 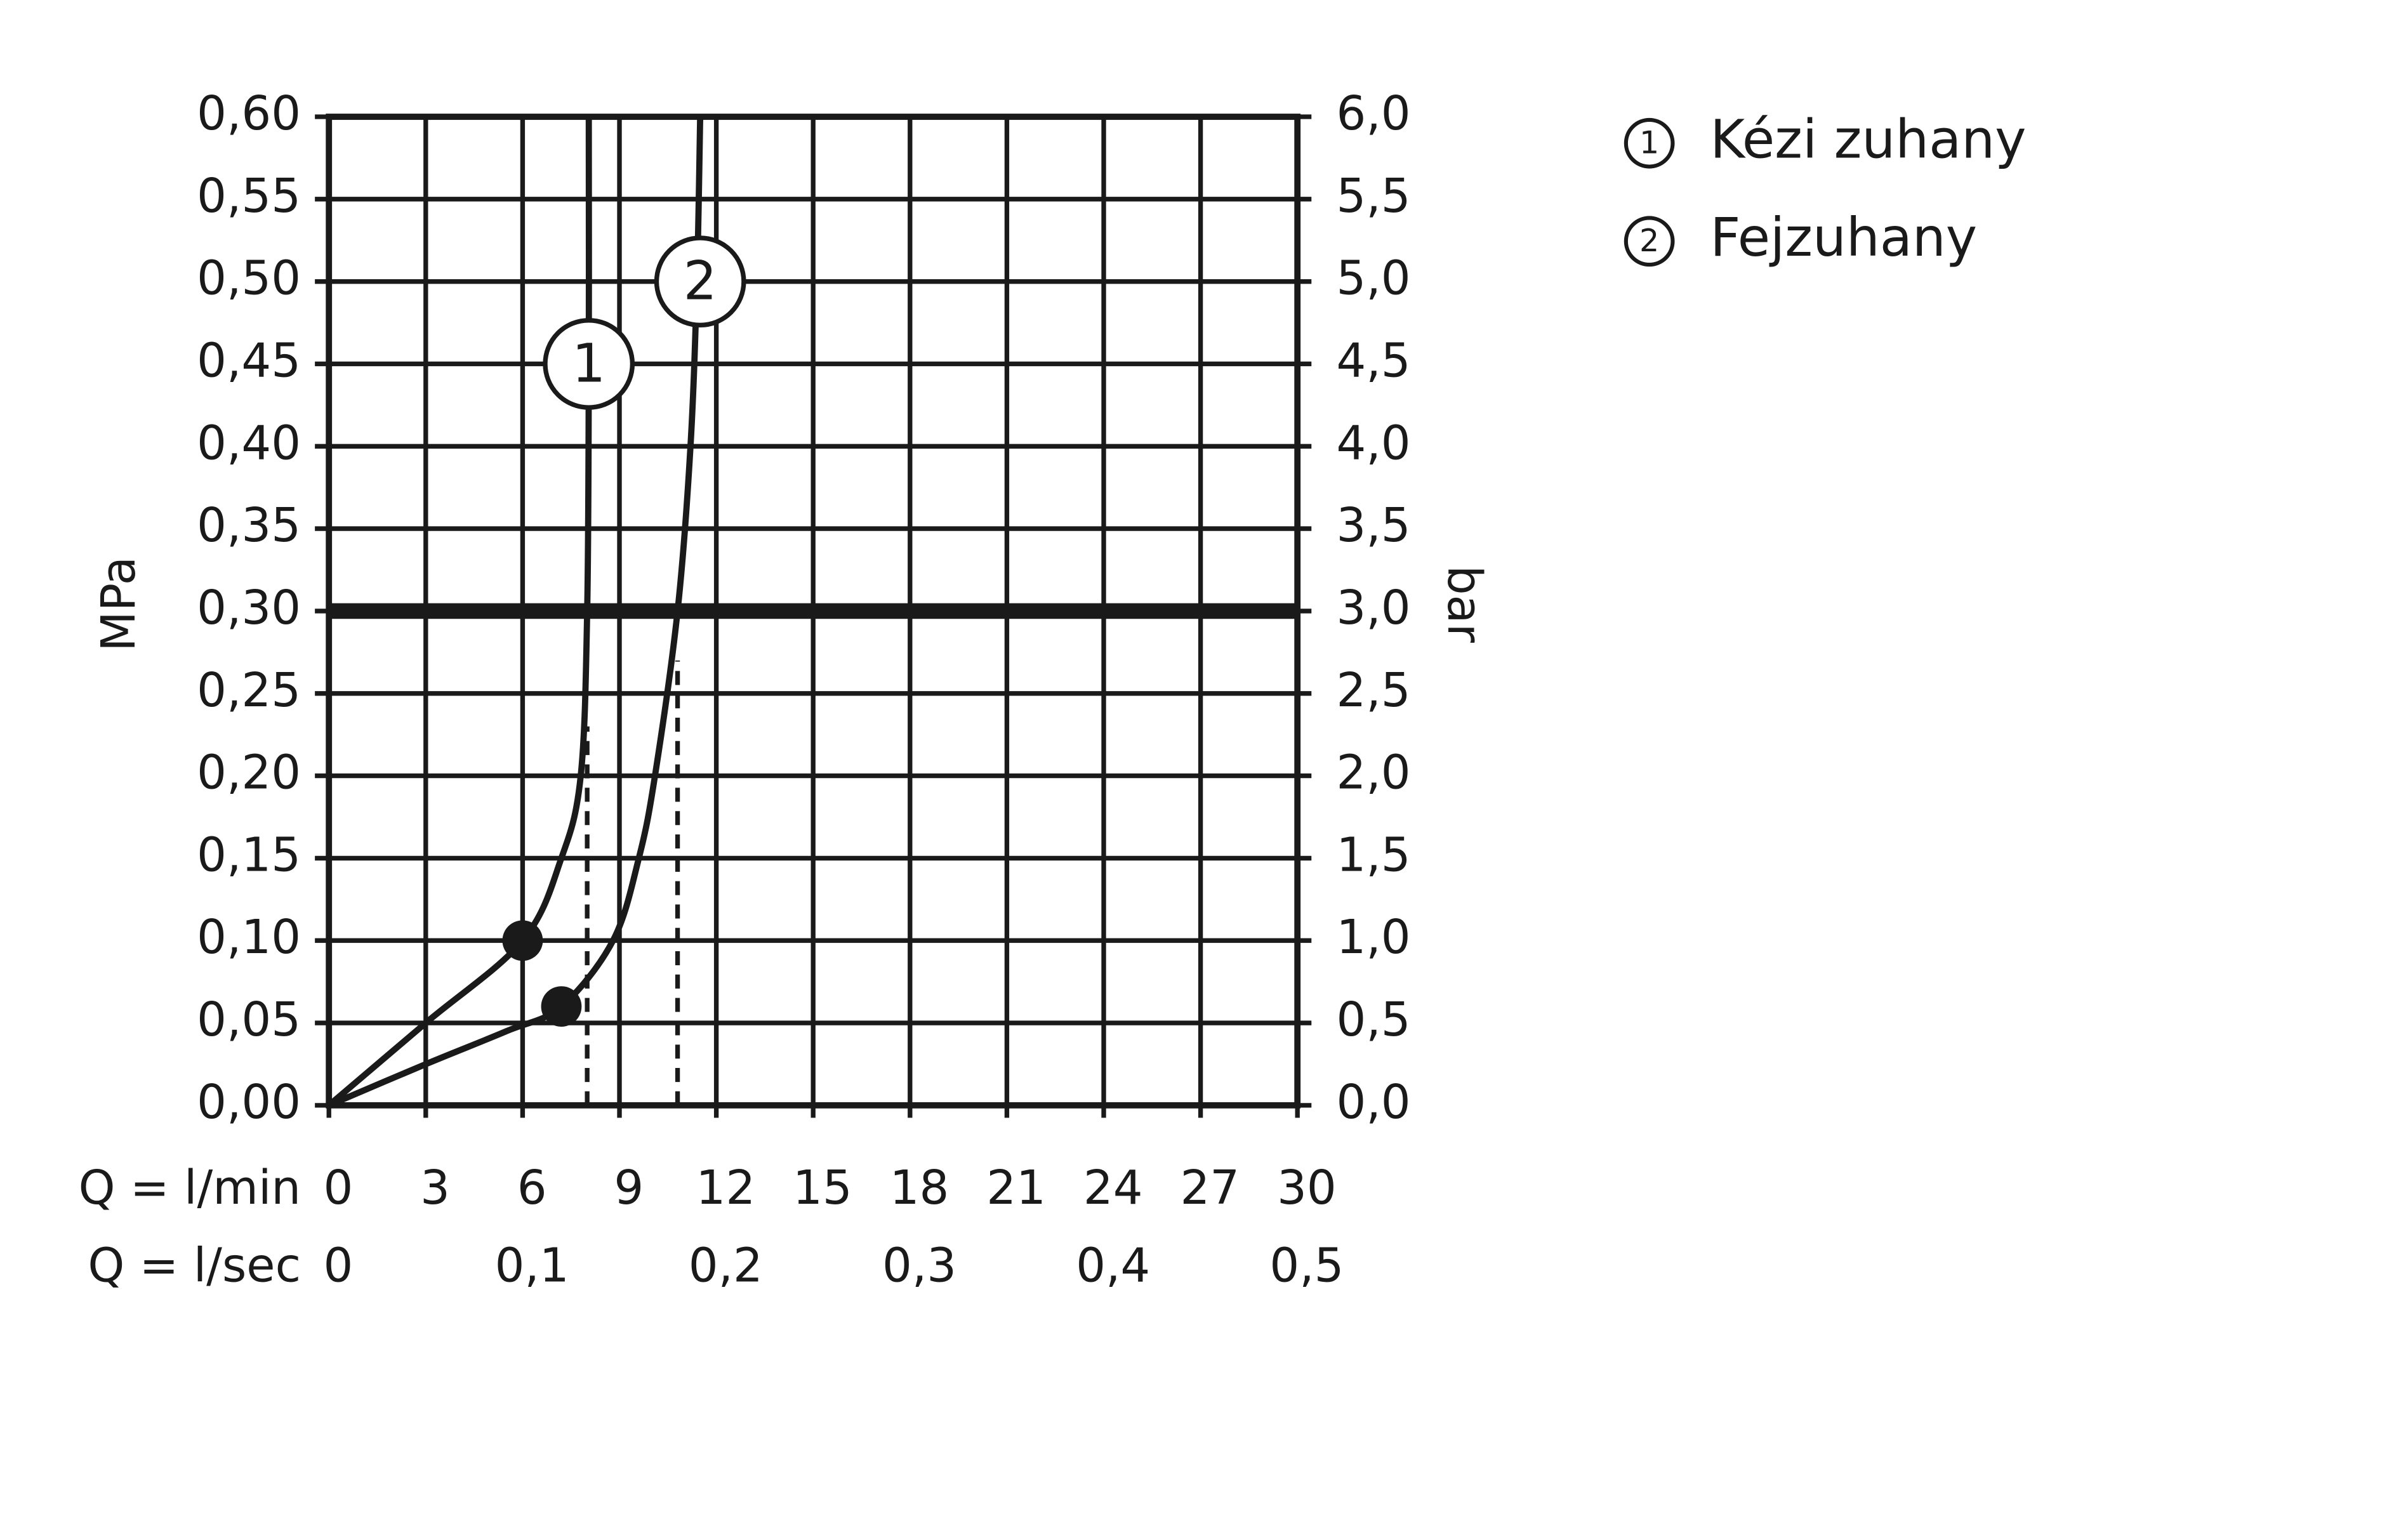 What do you see at coordinates (249, 1103) in the screenshot?
I see `y-tick-label: 0,00` at bounding box center [249, 1103].